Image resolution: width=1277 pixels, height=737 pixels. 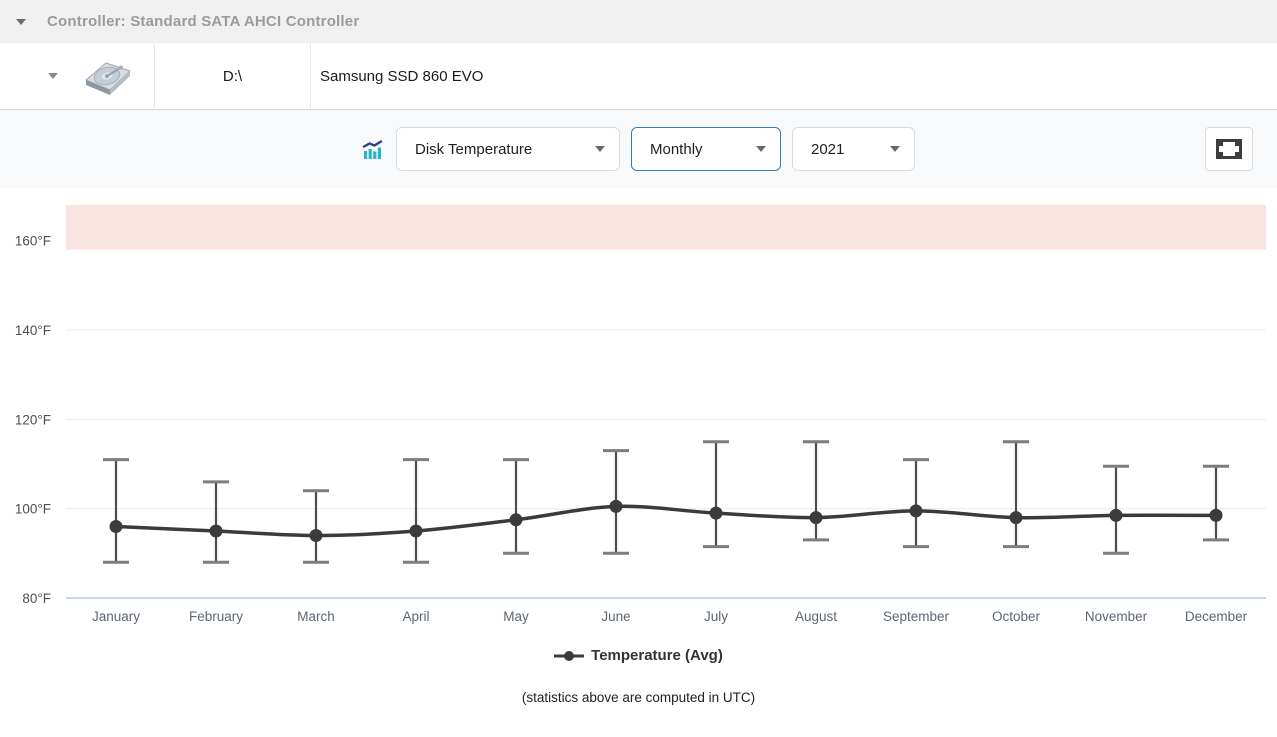 What do you see at coordinates (816, 616) in the screenshot?
I see `svg-text: August` at bounding box center [816, 616].